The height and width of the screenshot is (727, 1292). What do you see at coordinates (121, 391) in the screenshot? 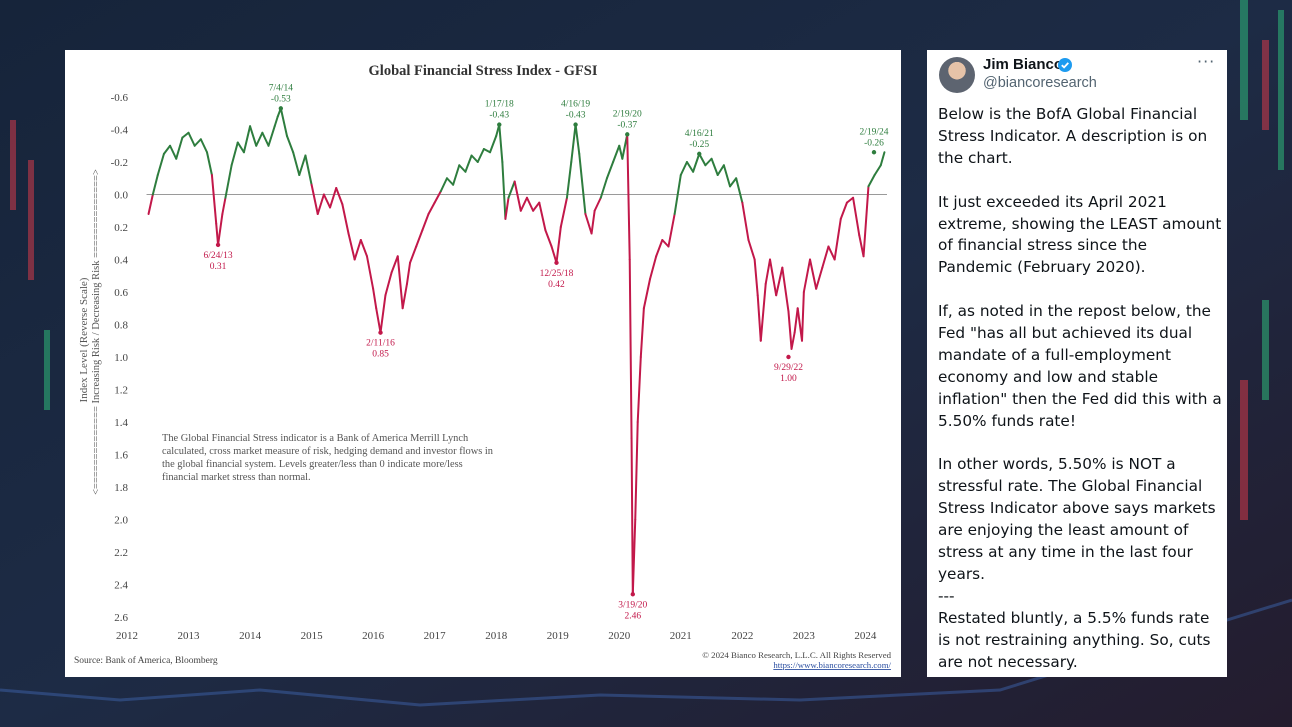
I see `y-tick-label: 1.2` at bounding box center [121, 391].